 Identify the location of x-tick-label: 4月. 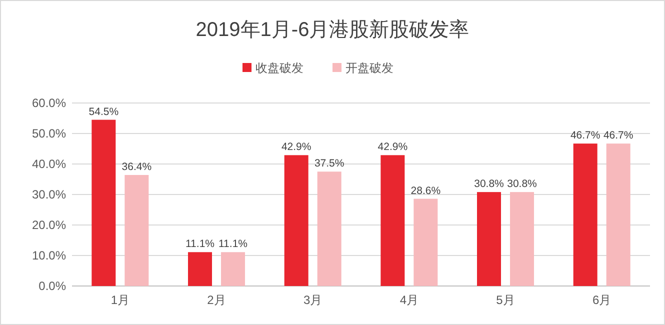
(409, 300).